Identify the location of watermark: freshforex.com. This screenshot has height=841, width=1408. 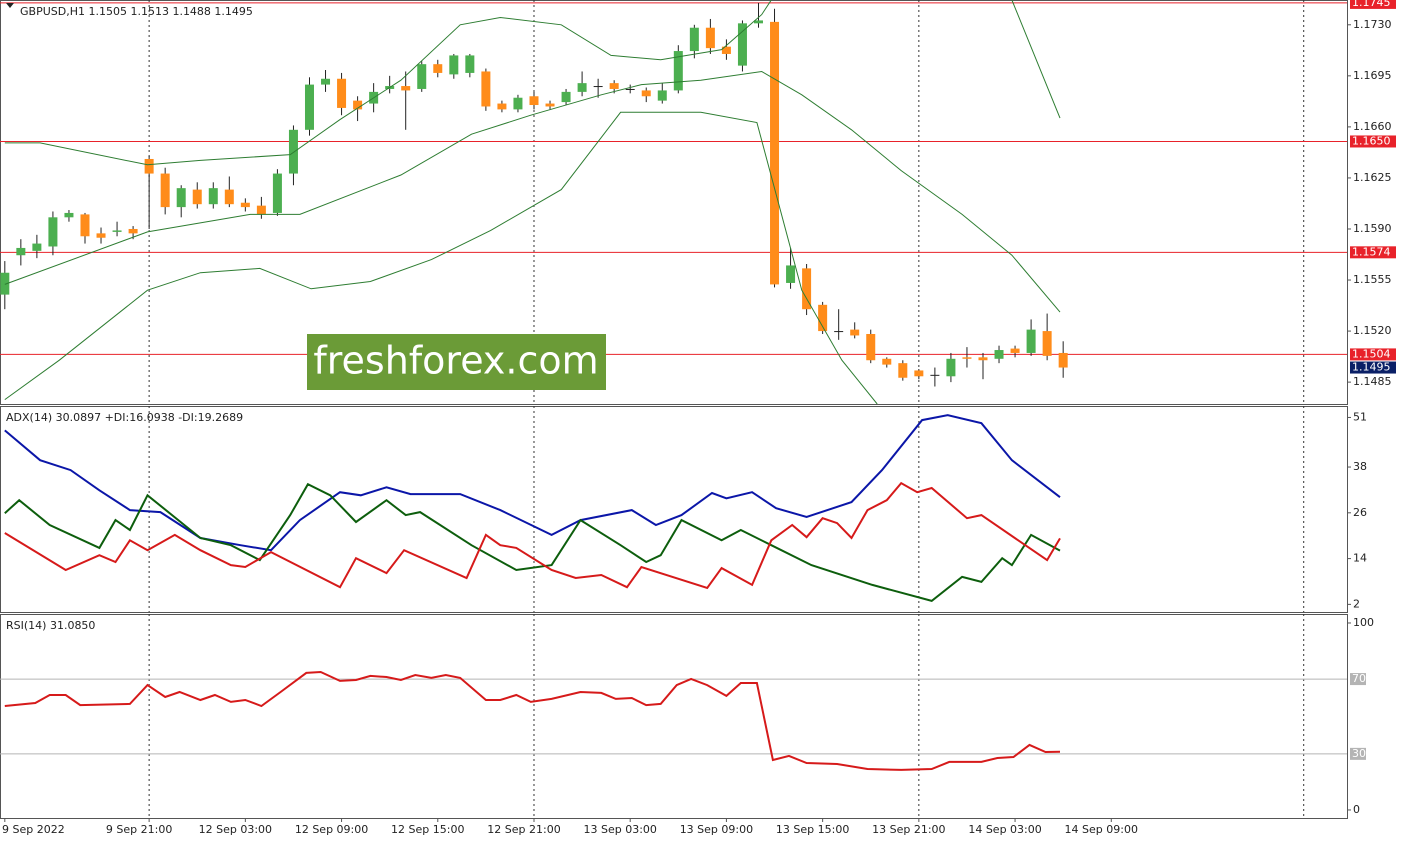
(455, 361).